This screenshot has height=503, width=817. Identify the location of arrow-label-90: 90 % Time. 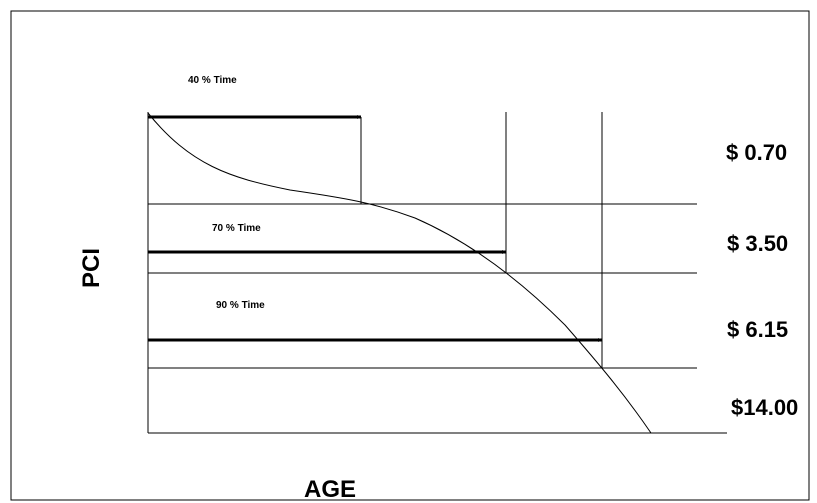
(240, 305).